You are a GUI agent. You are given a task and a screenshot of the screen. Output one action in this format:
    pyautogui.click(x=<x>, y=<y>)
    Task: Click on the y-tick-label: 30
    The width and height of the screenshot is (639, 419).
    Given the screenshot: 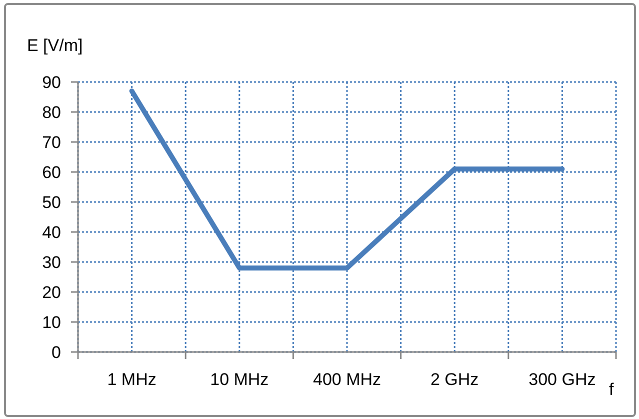 What is the action you would take?
    pyautogui.click(x=51, y=262)
    